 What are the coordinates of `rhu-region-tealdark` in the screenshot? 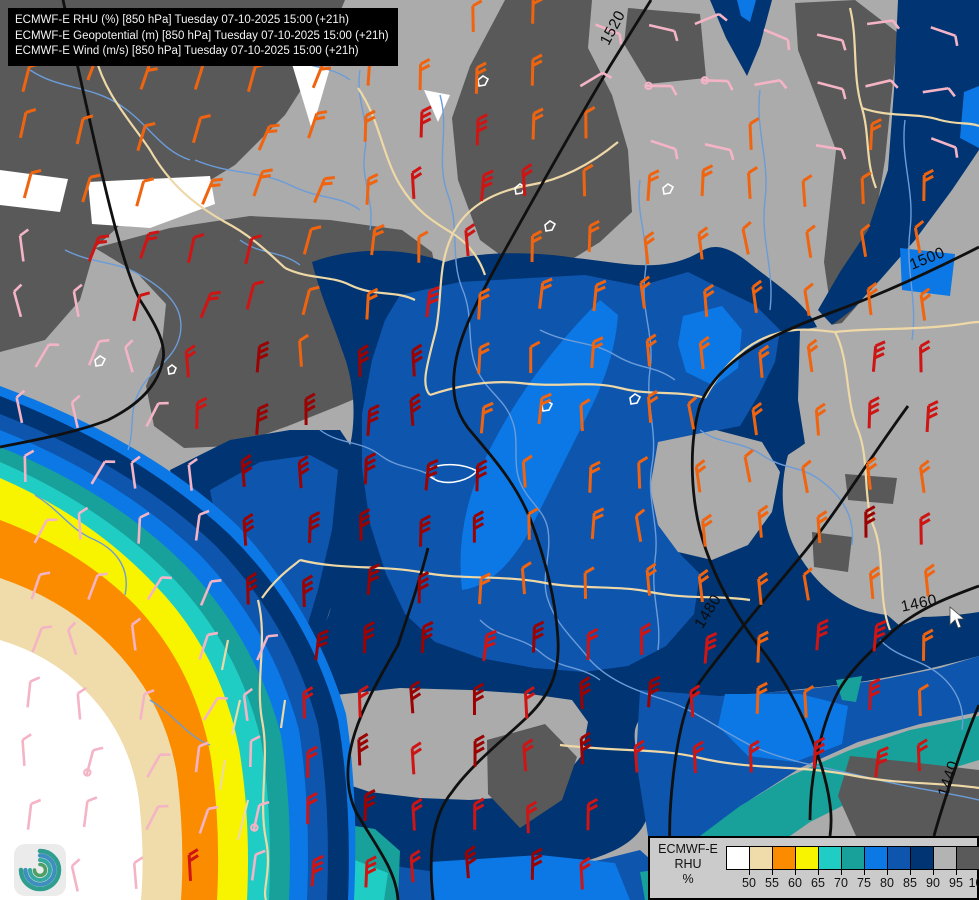 It's located at (839, 776).